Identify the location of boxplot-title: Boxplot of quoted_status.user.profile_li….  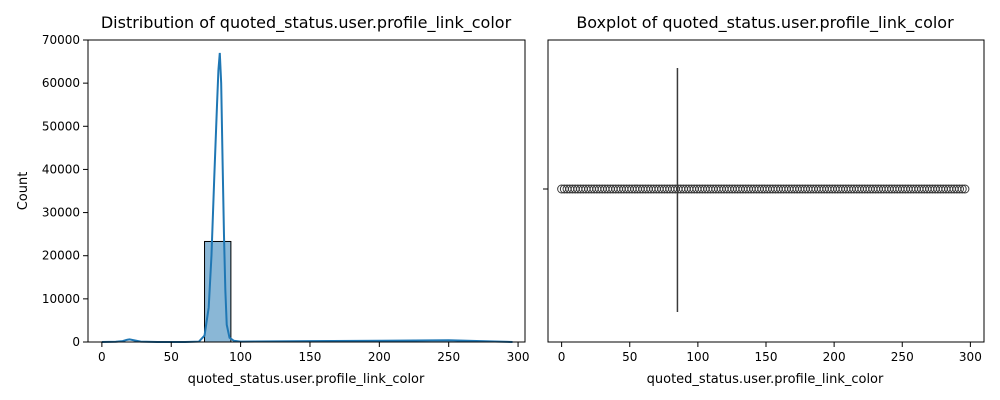
(765, 23).